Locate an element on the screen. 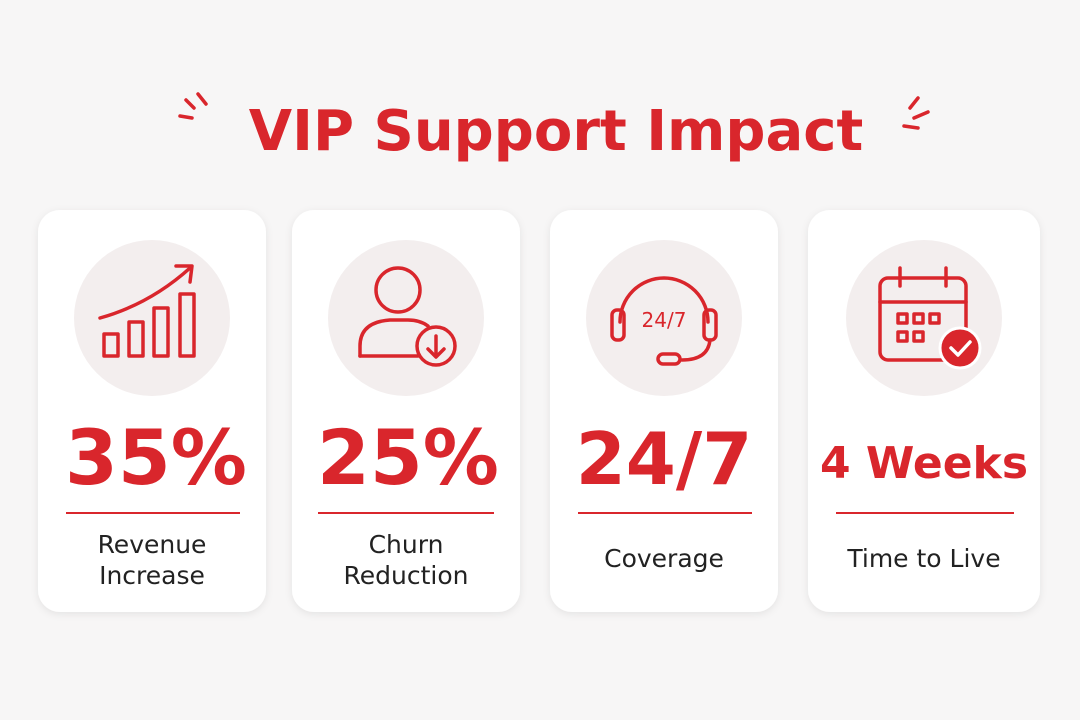 This screenshot has height=720, width=1080. stat-value: 24/7 is located at coordinates (664, 459).